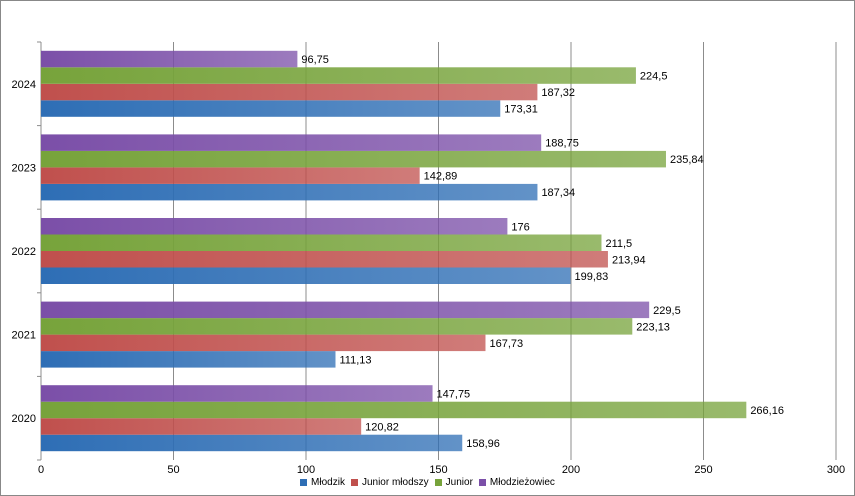 This screenshot has height=496, width=855. I want to click on data-label: 235,84, so click(687, 160).